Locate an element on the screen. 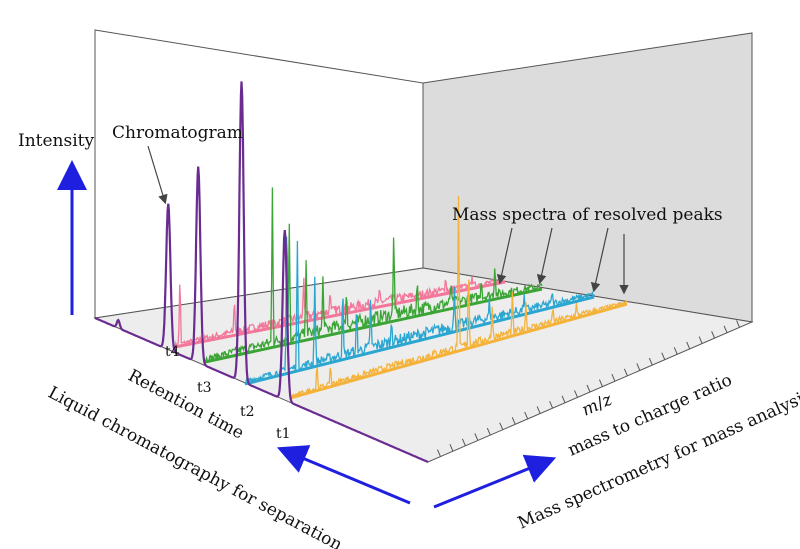 This screenshot has height=549, width=800. chromatogram-pointer is located at coordinates (157, 175).